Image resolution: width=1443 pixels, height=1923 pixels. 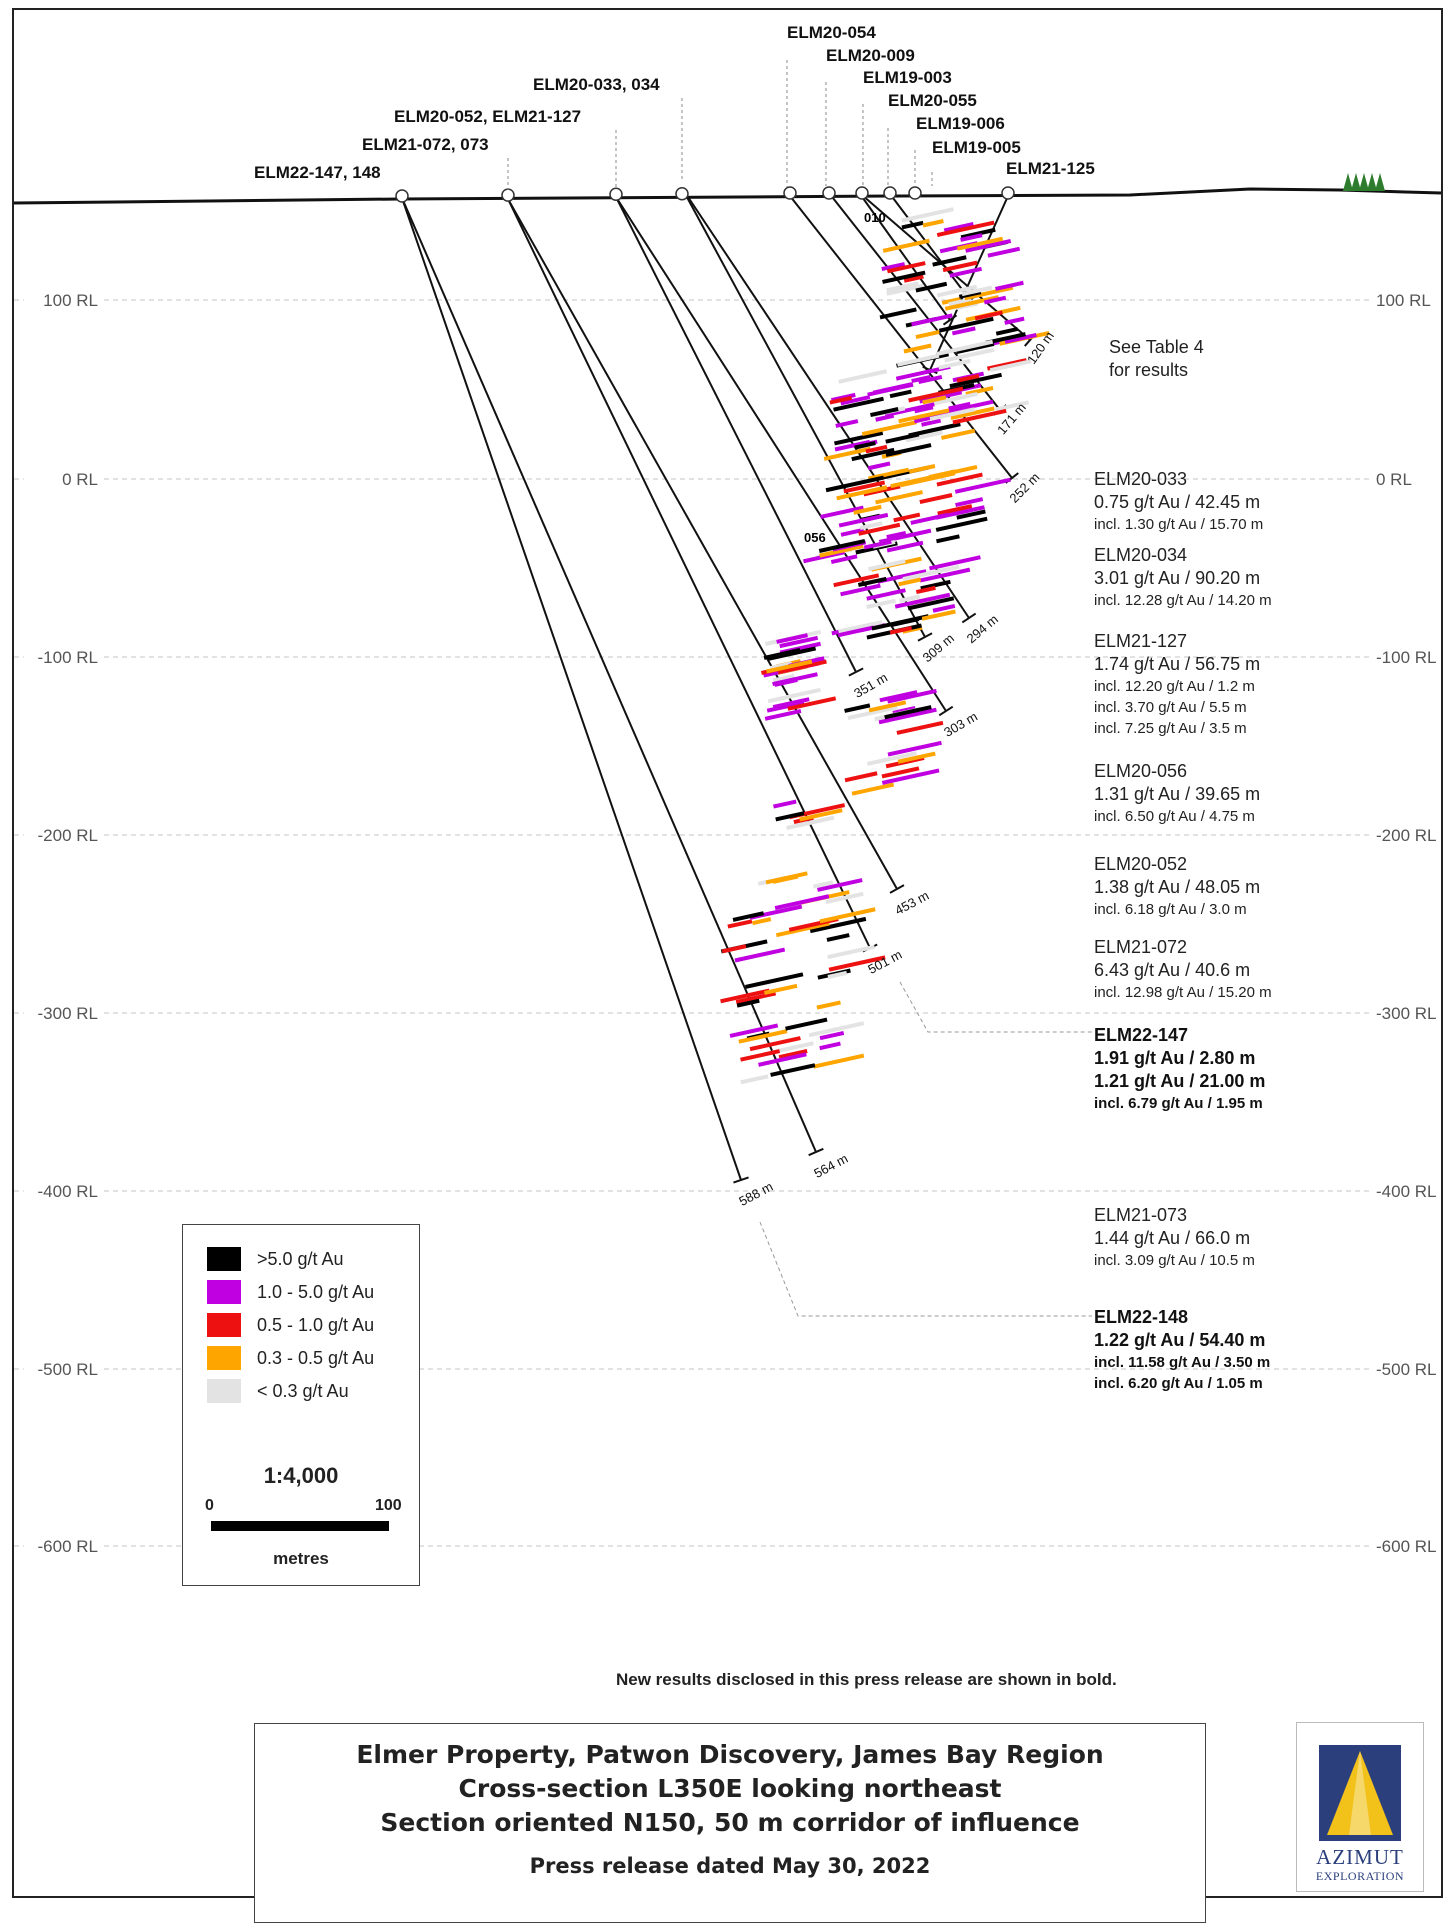 What do you see at coordinates (1406, 1013) in the screenshot?
I see `rl-label-right: -300 RL` at bounding box center [1406, 1013].